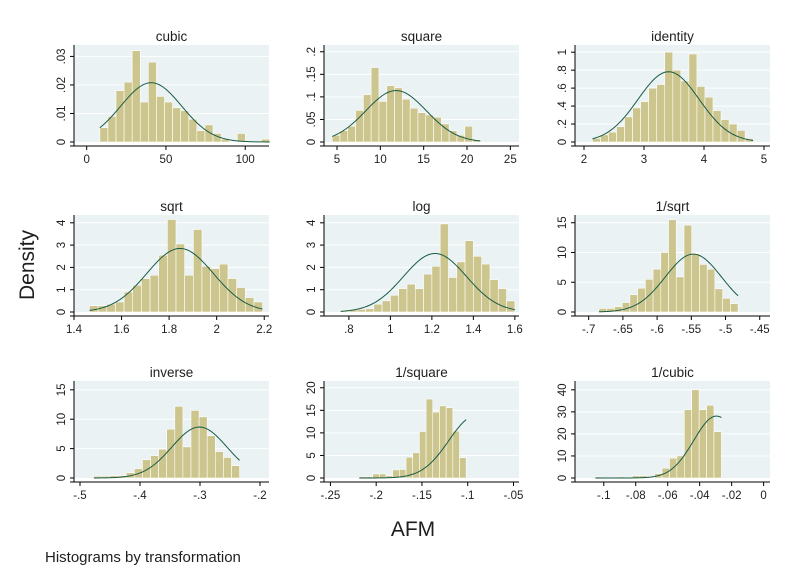 The height and width of the screenshot is (581, 798). Describe the element at coordinates (164, 267) in the screenshot. I see `histogram-panel: 1.4 1.6 1.8 2 2.2 0 1 2 3 4 sqrt` at that location.